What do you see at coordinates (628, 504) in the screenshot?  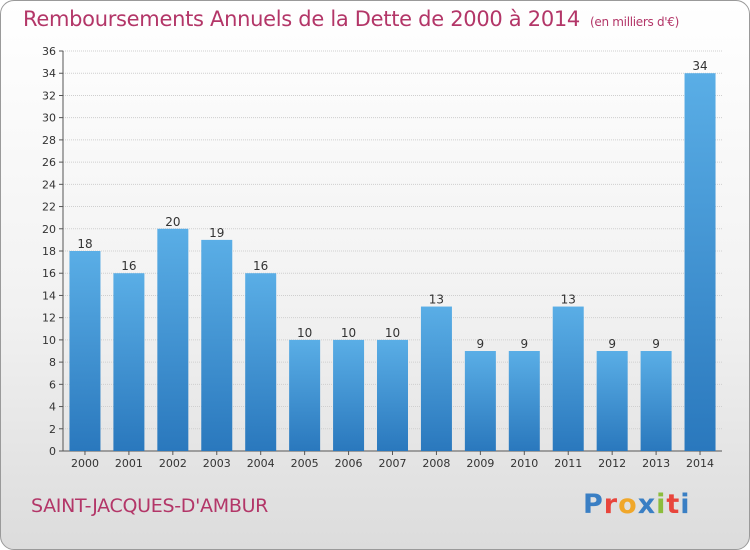 I see `logo-letter: o` at bounding box center [628, 504].